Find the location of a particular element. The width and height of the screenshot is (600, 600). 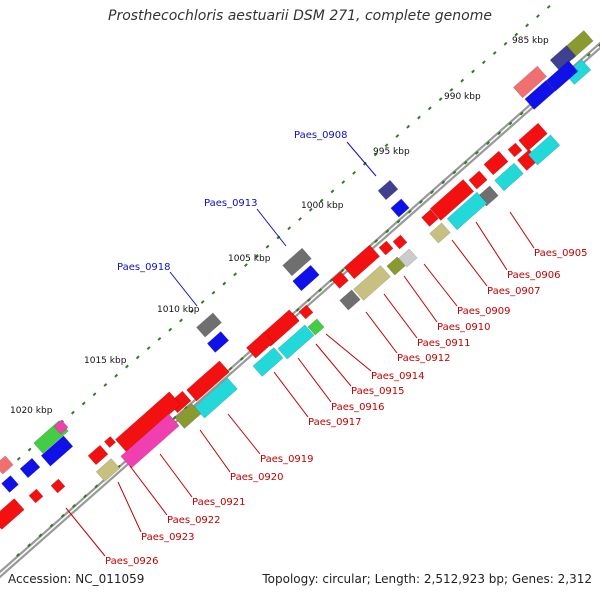

gene-label: Paes_0912 is located at coordinates (424, 358).